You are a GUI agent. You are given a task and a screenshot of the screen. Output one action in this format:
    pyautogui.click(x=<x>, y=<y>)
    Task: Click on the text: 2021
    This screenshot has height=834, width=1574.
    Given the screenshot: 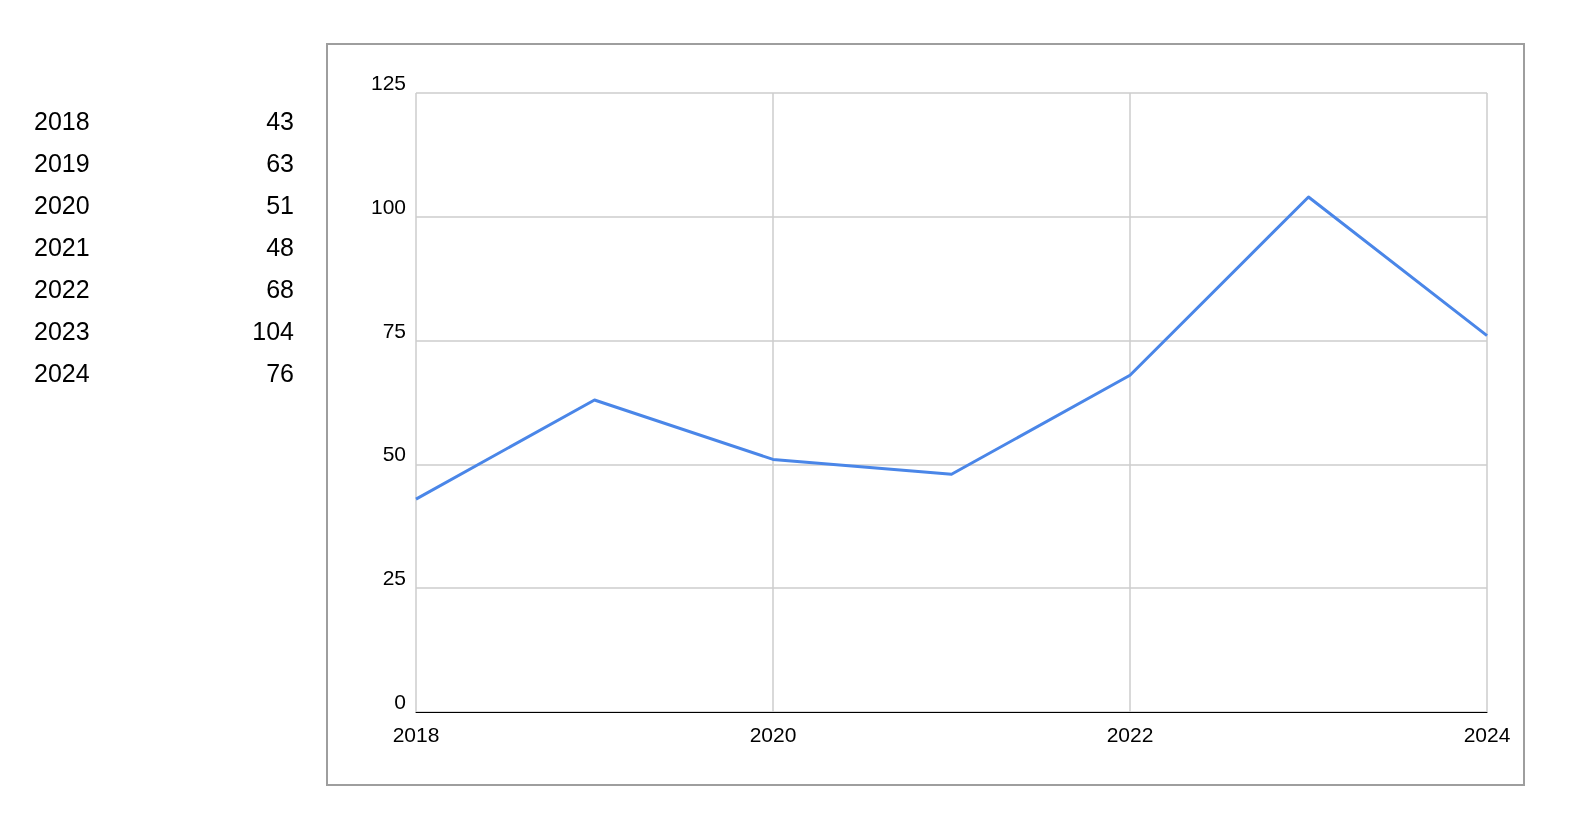 What is the action you would take?
    pyautogui.click(x=62, y=247)
    